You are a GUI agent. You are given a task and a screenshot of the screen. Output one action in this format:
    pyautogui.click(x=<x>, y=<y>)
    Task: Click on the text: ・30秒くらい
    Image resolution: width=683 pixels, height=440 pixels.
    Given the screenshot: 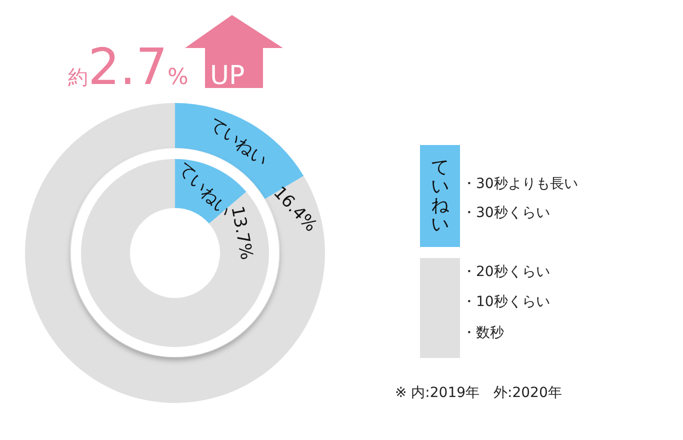 What is the action you would take?
    pyautogui.click(x=506, y=213)
    